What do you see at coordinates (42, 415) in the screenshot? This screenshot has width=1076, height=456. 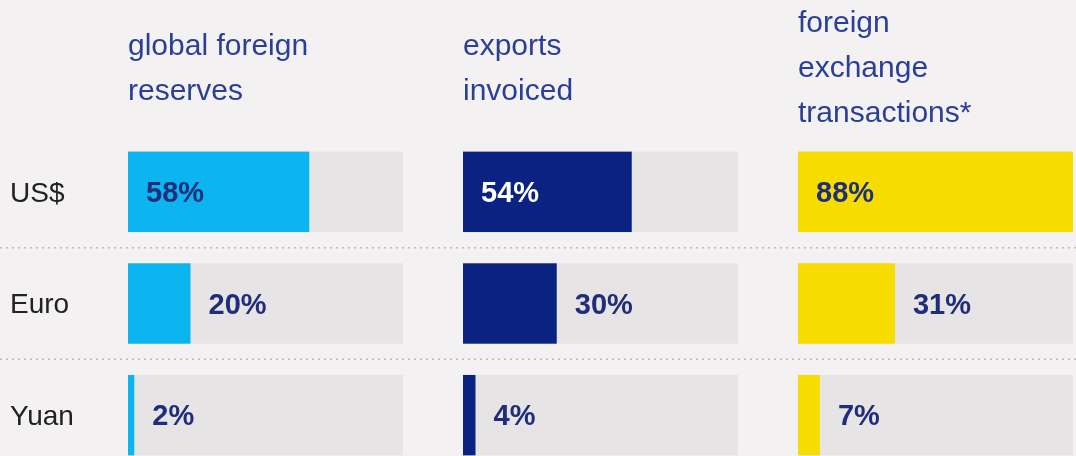 I see `y-tick-label: Yuan` at bounding box center [42, 415].